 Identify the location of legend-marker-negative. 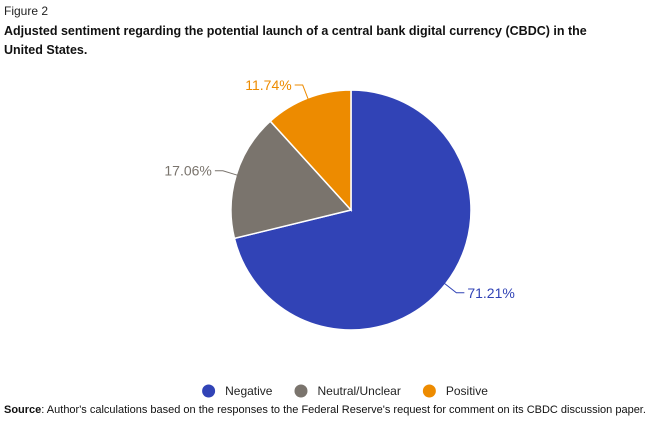
(209, 391).